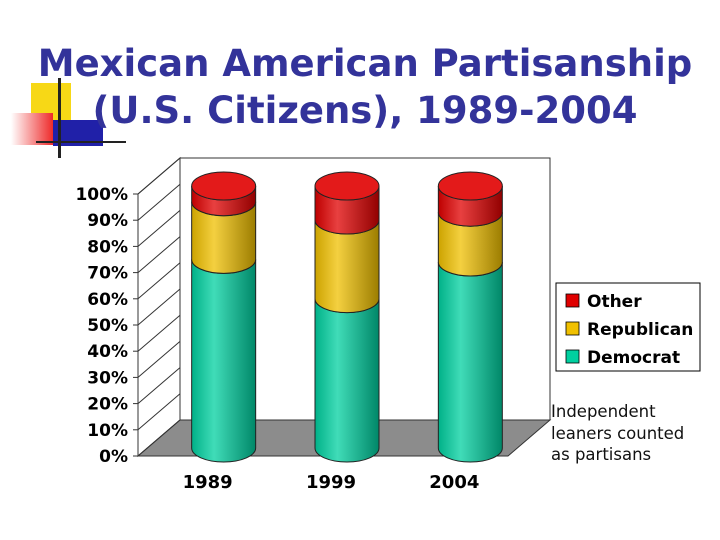  What do you see at coordinates (365, 110) in the screenshot?
I see `title-line-2: (U.S. Citizens), 1989-2004` at bounding box center [365, 110].